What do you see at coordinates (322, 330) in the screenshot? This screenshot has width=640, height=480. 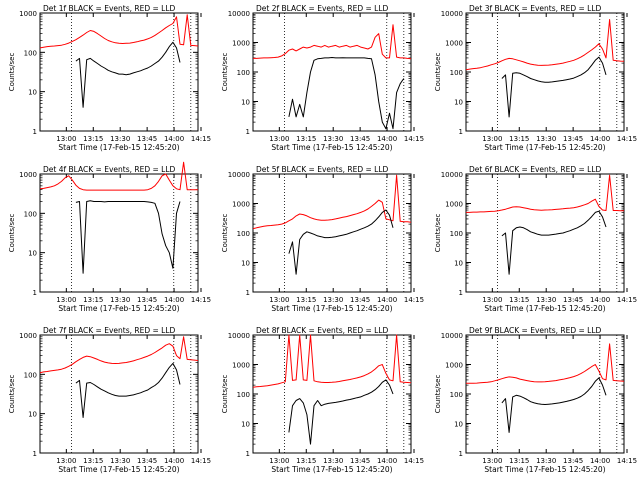 I see `chart-title: Det 8f BLACK = Events, RED = LLD` at bounding box center [322, 330].